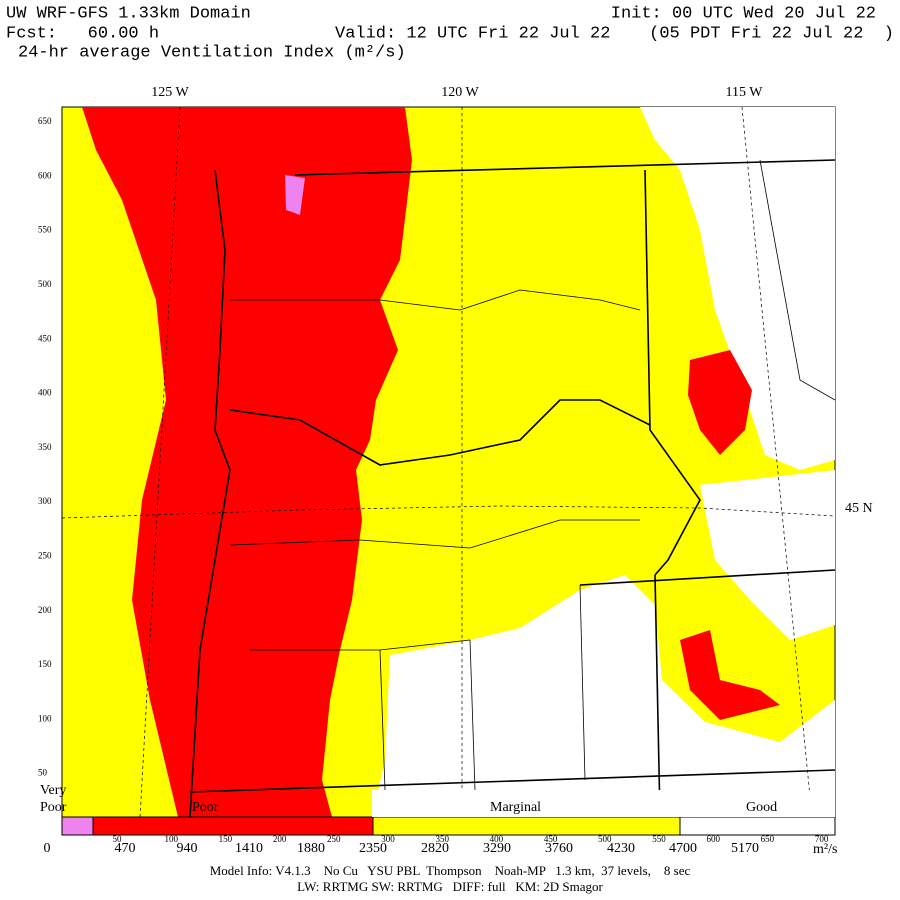  I want to click on y-axis-label: 200, so click(45, 610).